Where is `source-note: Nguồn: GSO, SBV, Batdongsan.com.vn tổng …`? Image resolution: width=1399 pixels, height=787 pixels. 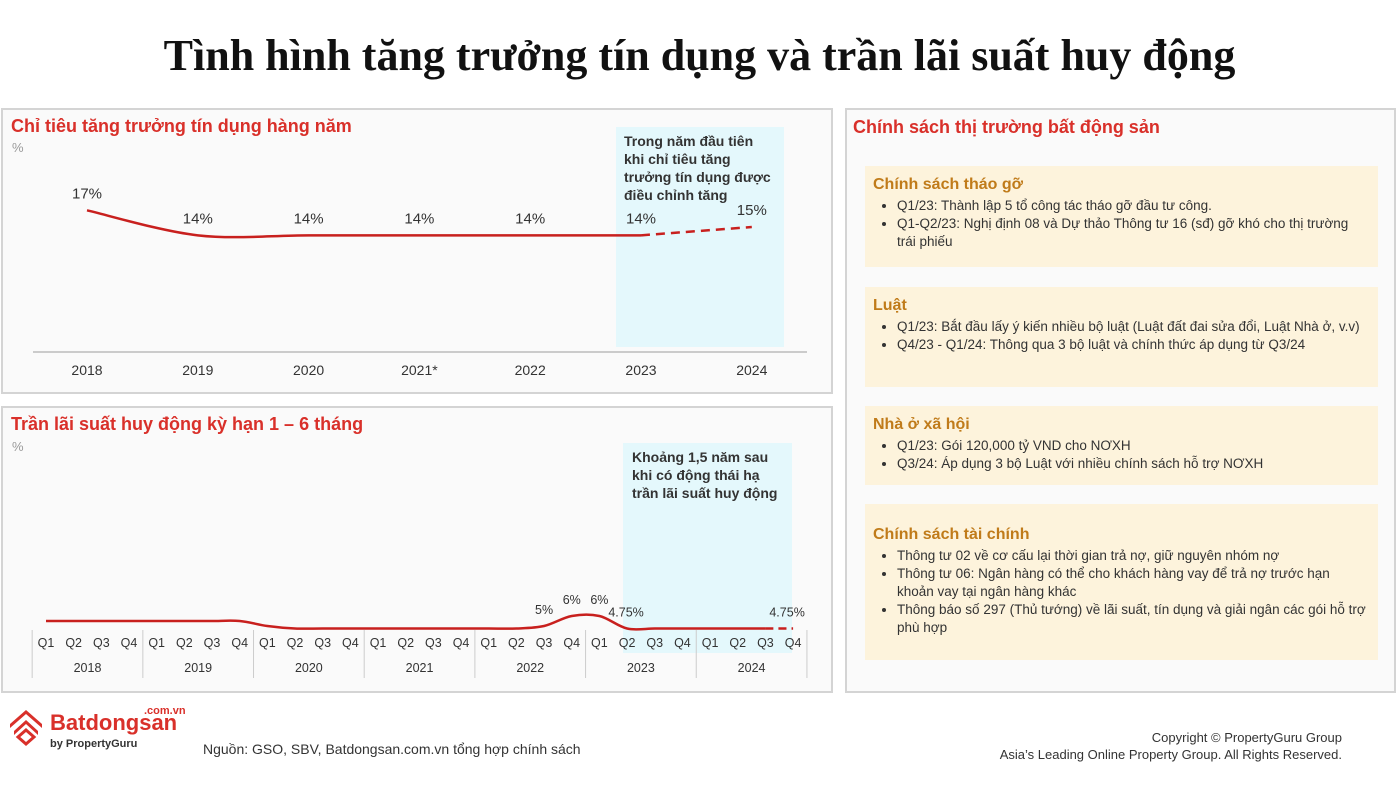
source-note: Nguồn: GSO, SBV, Batdongsan.com.vn tổng … is located at coordinates (392, 749).